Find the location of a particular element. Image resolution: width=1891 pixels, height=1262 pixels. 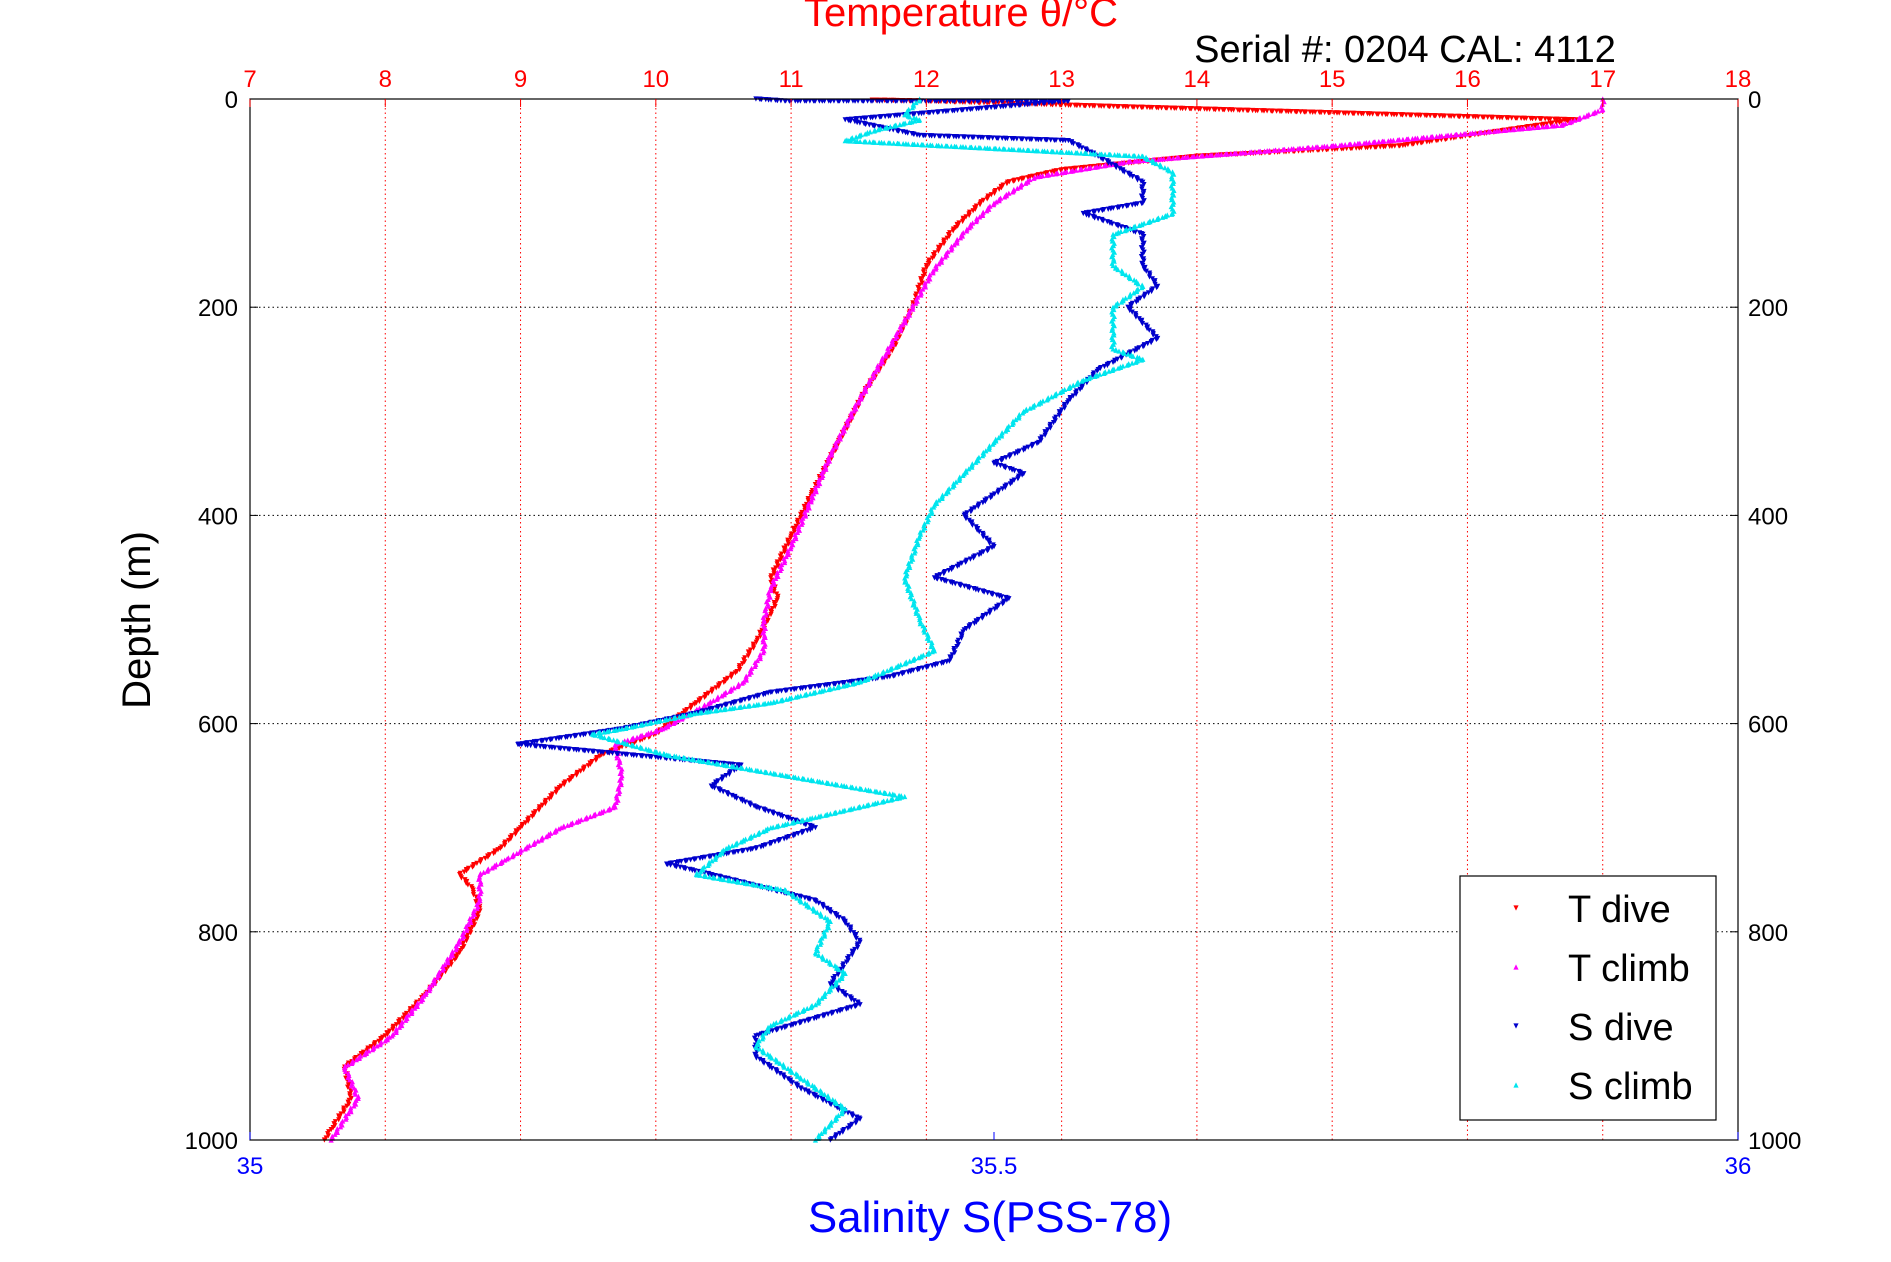

depth-tick-label-right: 0 is located at coordinates (1754, 100).